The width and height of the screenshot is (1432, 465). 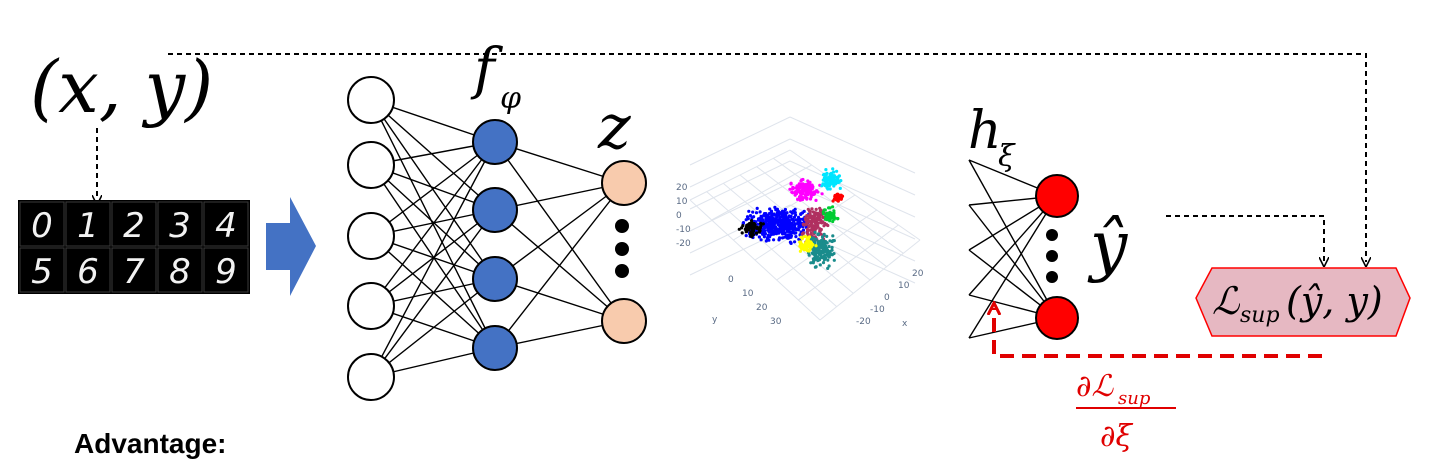 What do you see at coordinates (150, 443) in the screenshot?
I see `advantage-label: Advantage:` at bounding box center [150, 443].